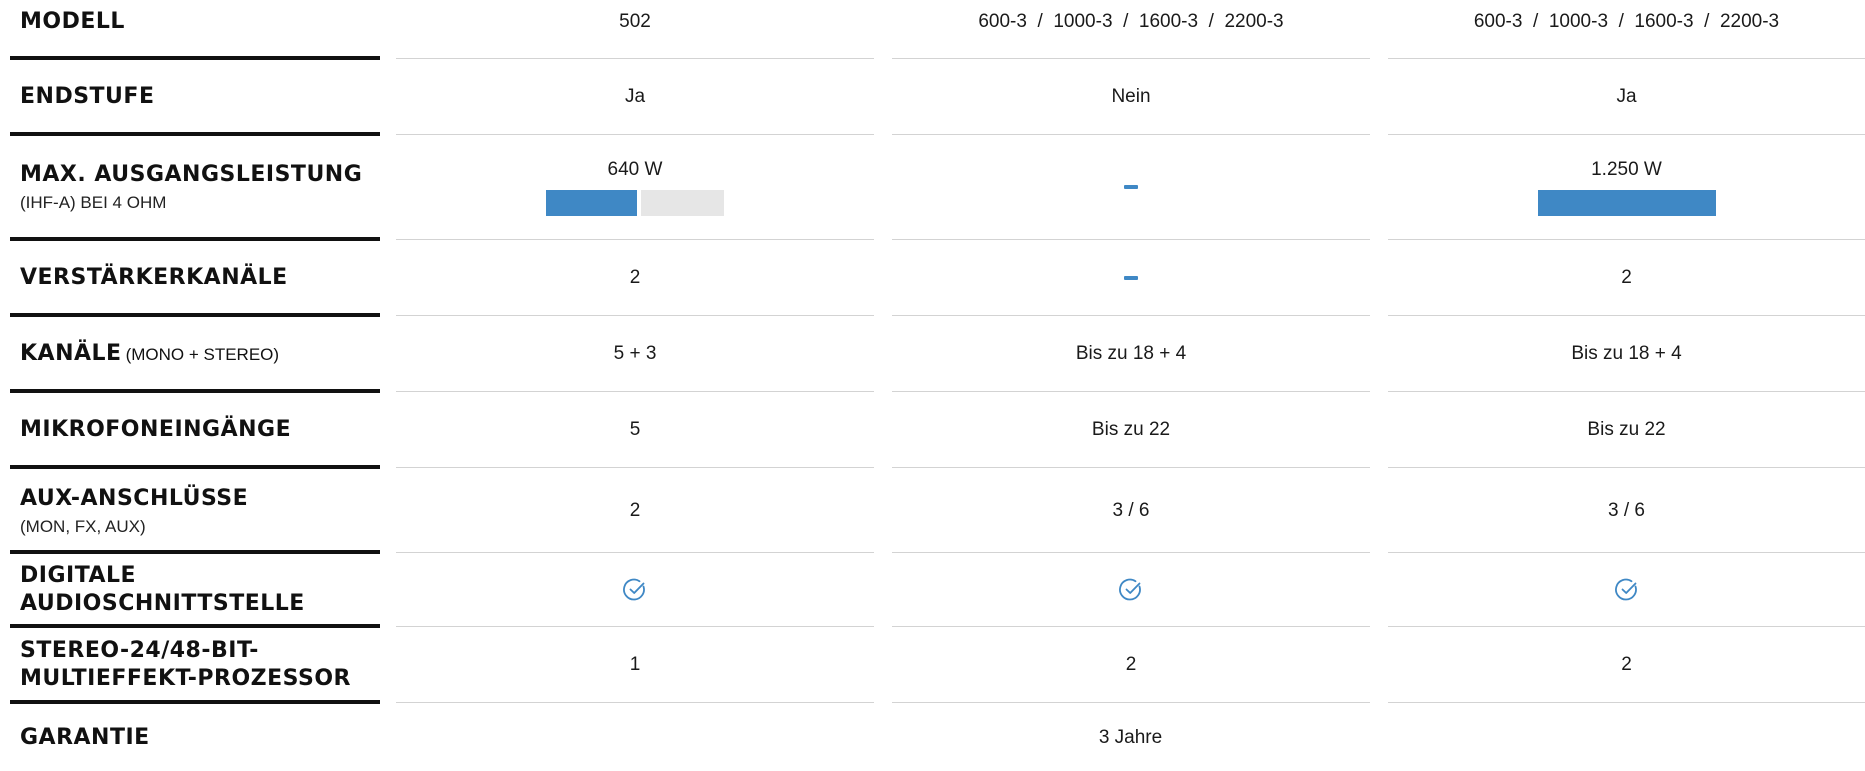 Image resolution: width=1865 pixels, height=771 pixels. I want to click on cell-effekt-3: 2, so click(1626, 664).